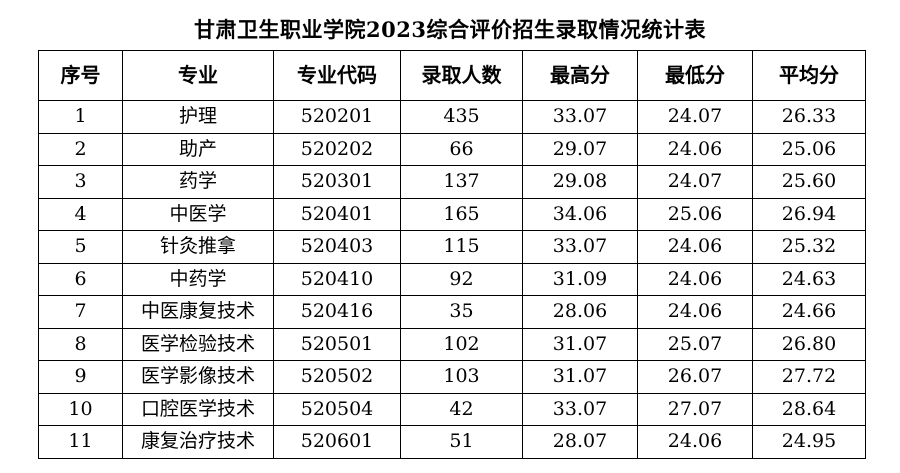 The image size is (900, 473). Describe the element at coordinates (80, 344) in the screenshot. I see `cell-seq: 8` at that location.